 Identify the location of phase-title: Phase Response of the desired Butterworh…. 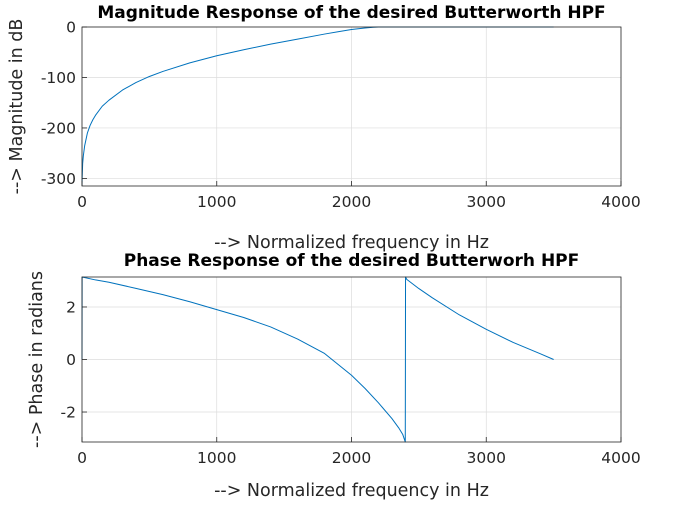
(352, 261).